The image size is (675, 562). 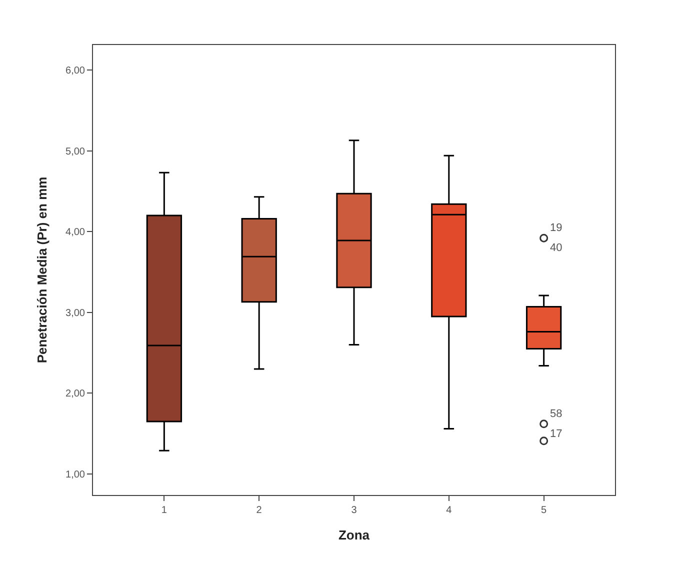 What do you see at coordinates (354, 510) in the screenshot?
I see `x-tick-label: 3` at bounding box center [354, 510].